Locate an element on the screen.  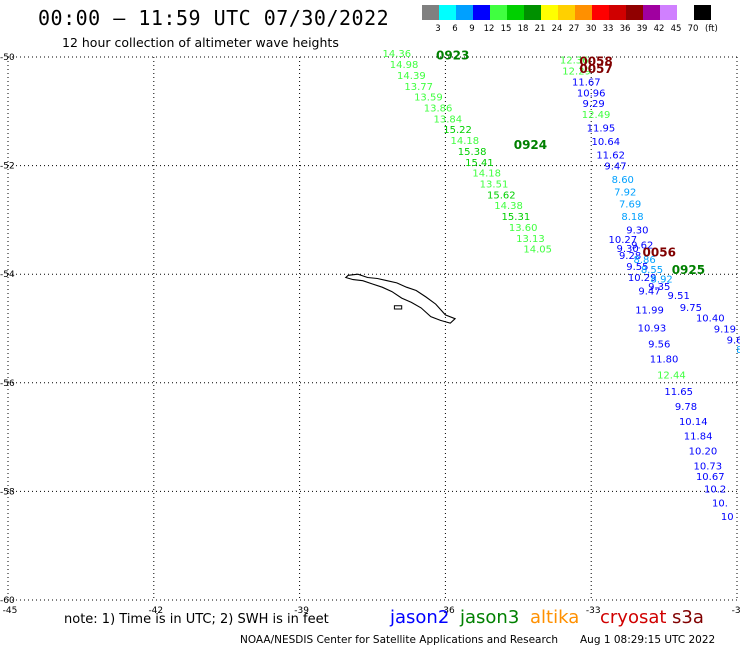
colorbar-label: 21 is located at coordinates (540, 29).